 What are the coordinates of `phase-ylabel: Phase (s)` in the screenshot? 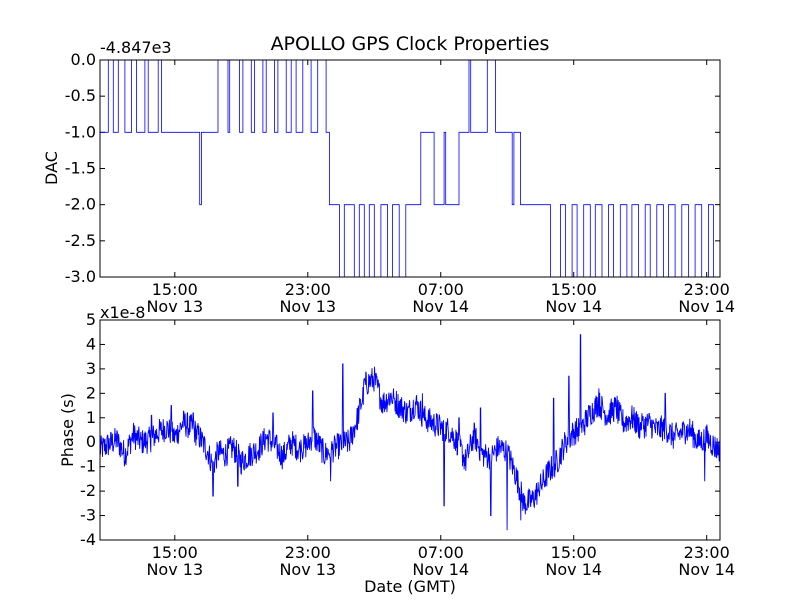 It's located at (67, 430).